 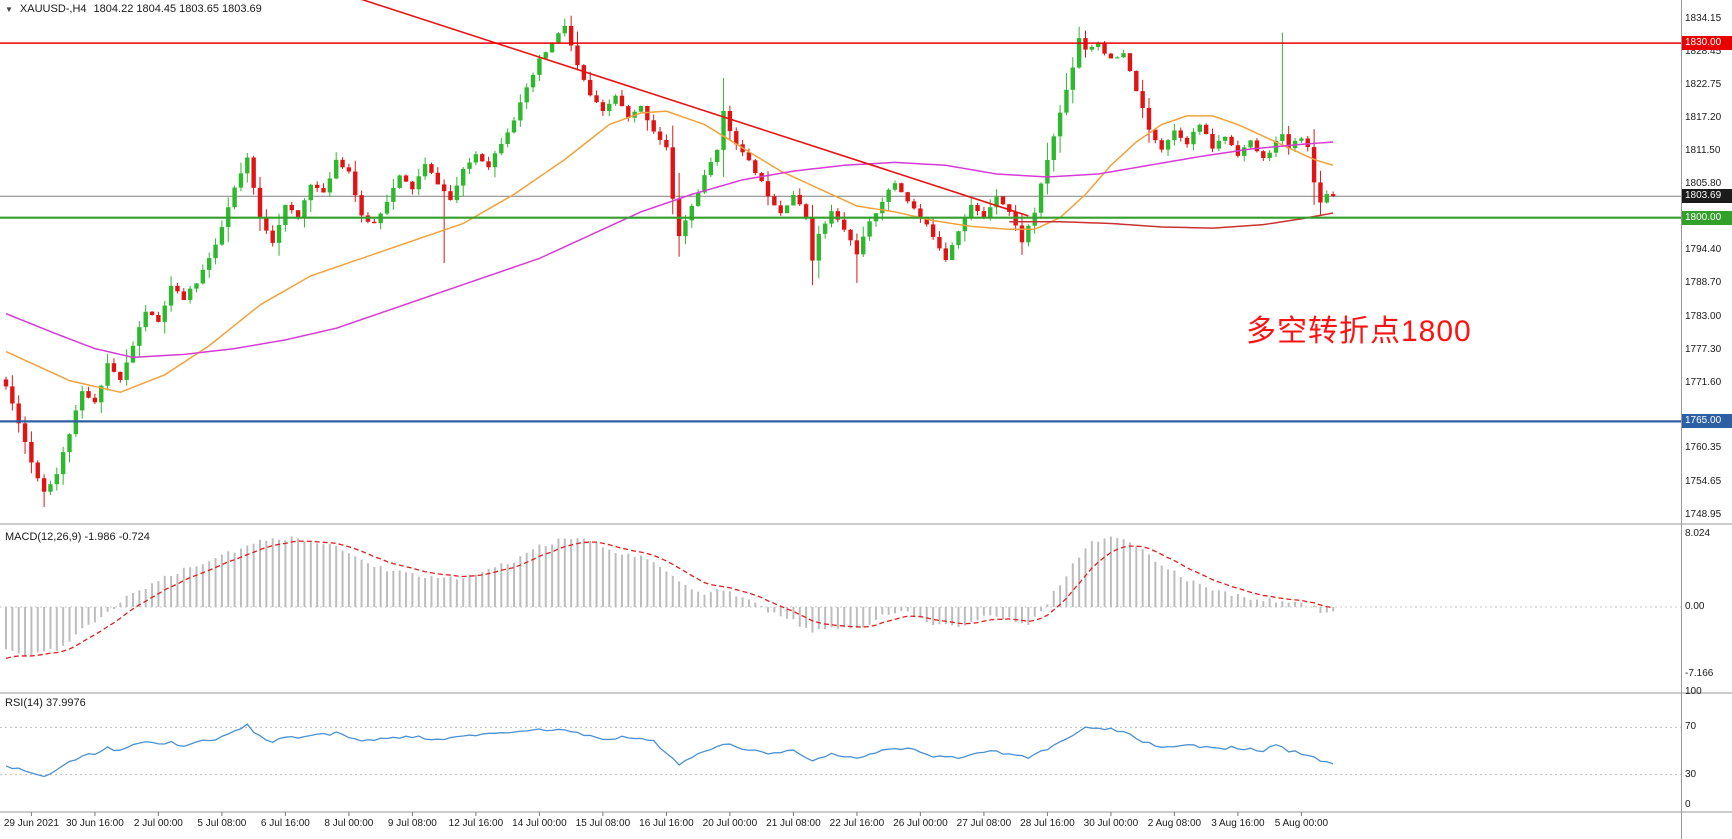 I want to click on rsi-panel, so click(x=840, y=750).